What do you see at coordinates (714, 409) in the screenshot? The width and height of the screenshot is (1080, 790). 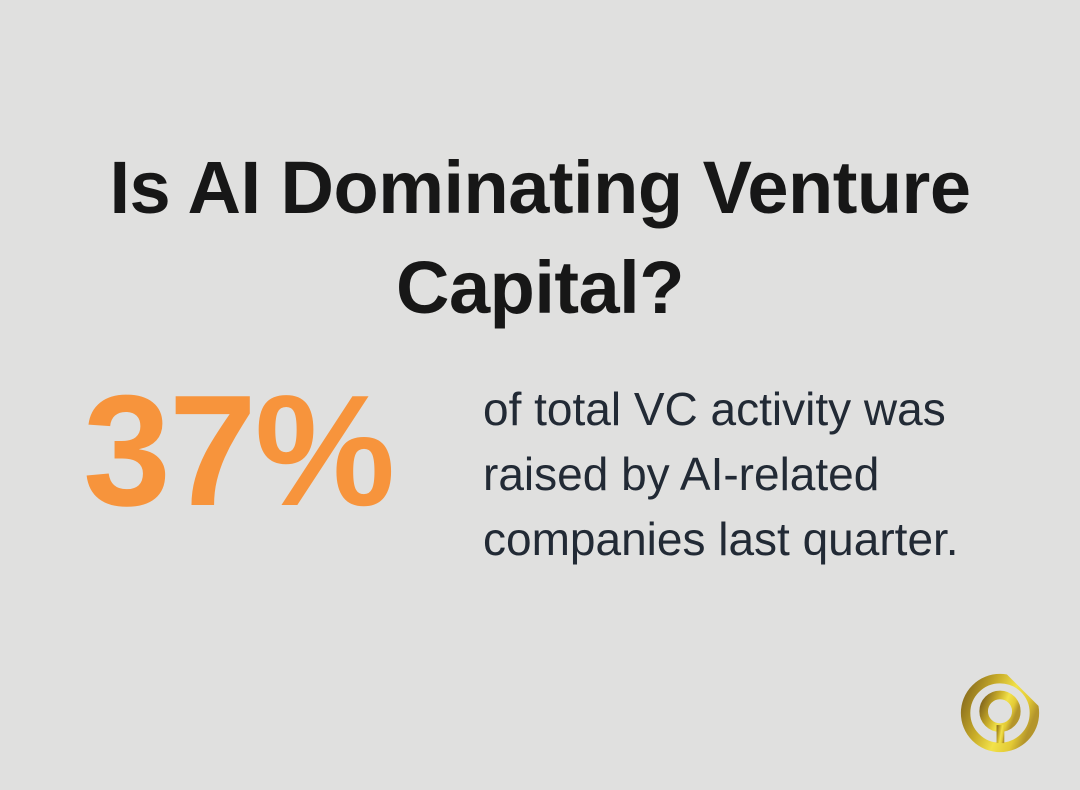 I see `stat-description-line-1: of total VC activity was` at bounding box center [714, 409].